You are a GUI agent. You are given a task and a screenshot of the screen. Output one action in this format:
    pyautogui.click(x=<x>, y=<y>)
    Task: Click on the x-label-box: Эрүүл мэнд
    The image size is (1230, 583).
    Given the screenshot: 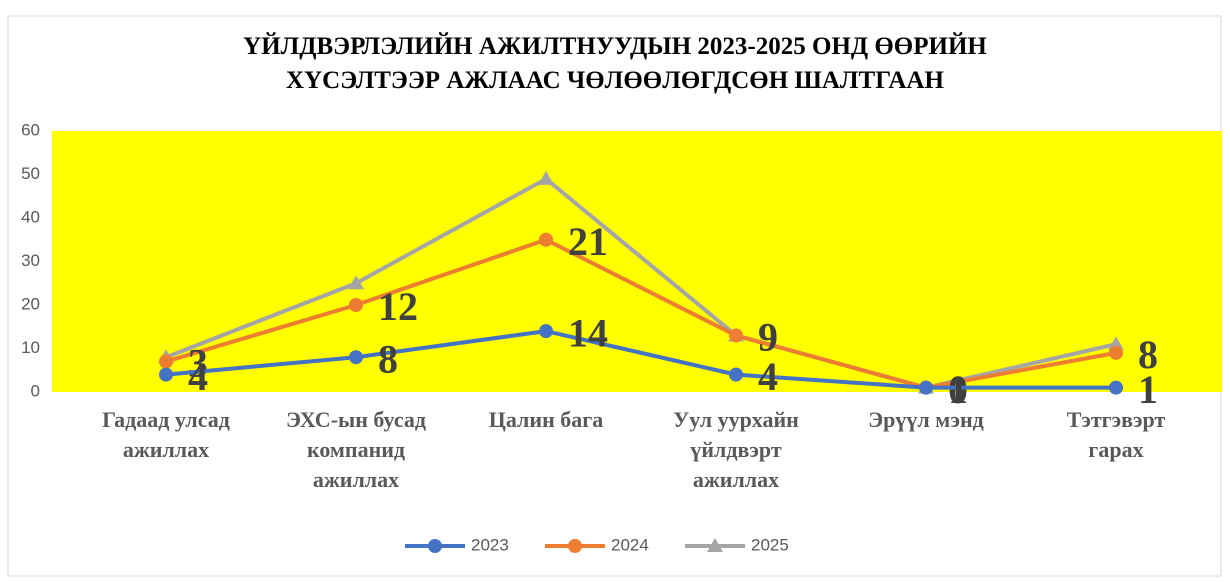 What is the action you would take?
    pyautogui.click(x=926, y=419)
    